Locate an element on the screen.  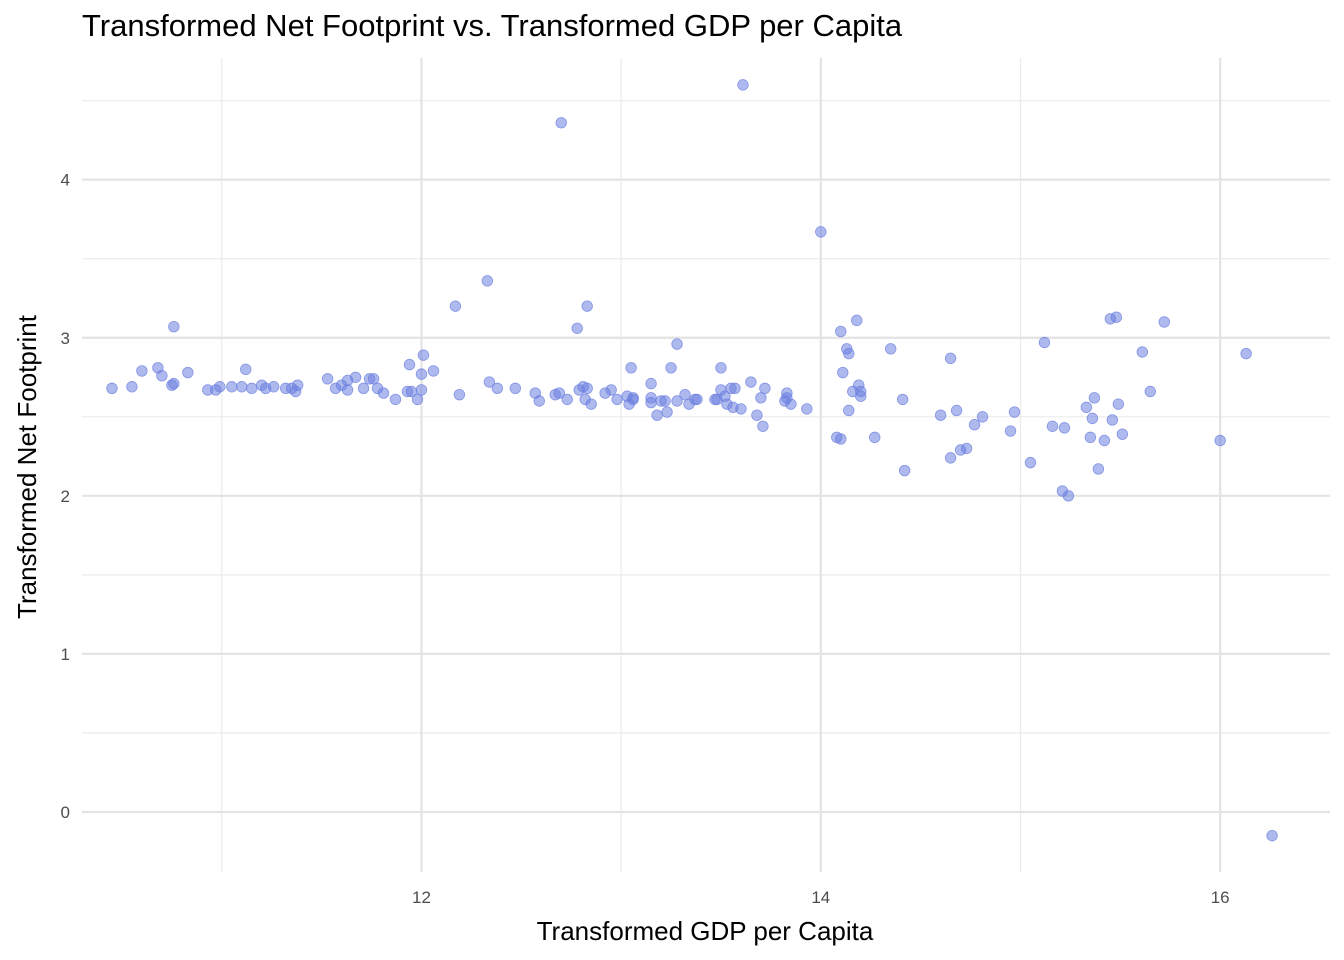
y-axis-title: Transformed Net Footprint is located at coordinates (27, 466).